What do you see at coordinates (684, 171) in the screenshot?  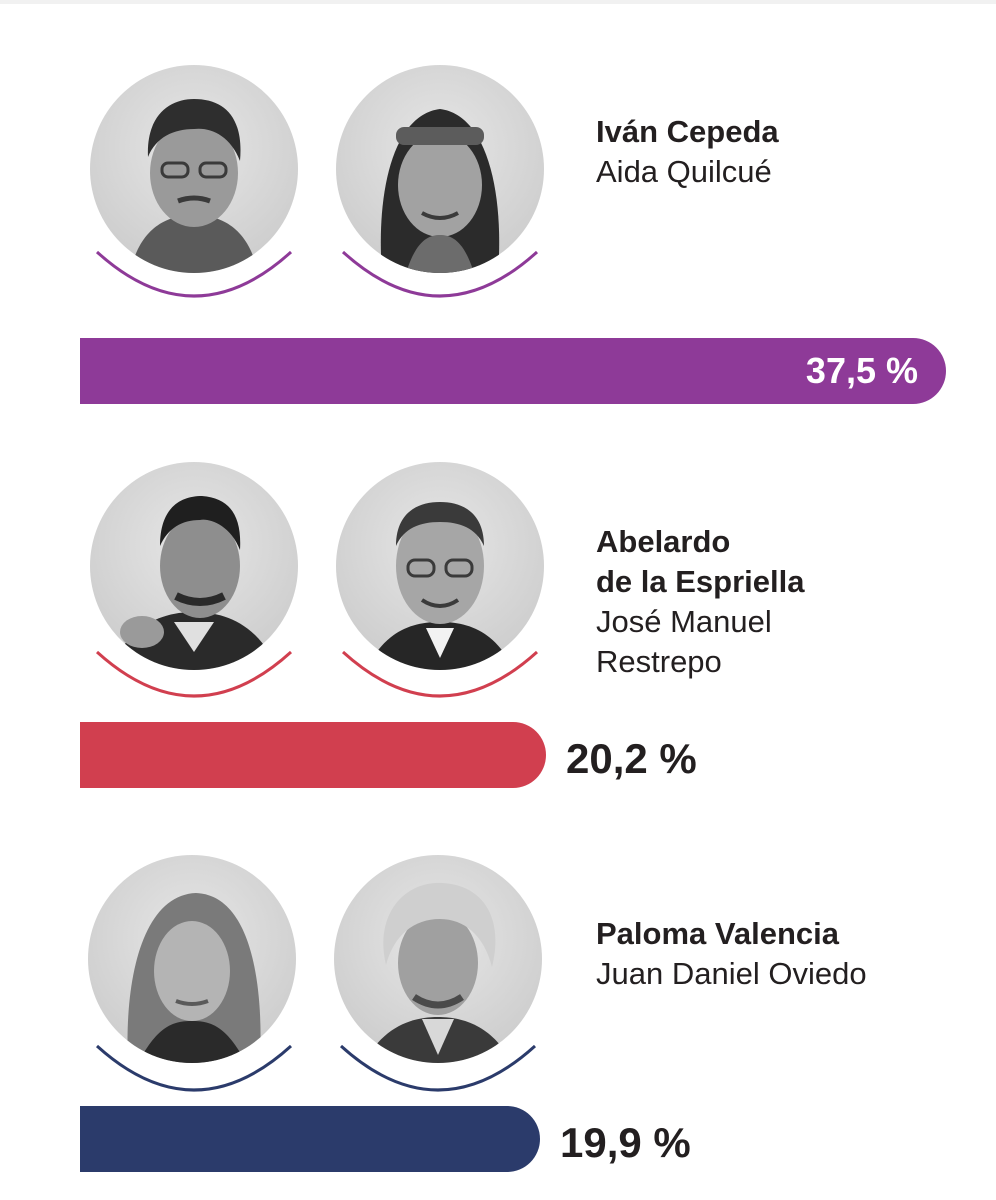 I see `vice-president-name: Aida Quilcué` at bounding box center [684, 171].